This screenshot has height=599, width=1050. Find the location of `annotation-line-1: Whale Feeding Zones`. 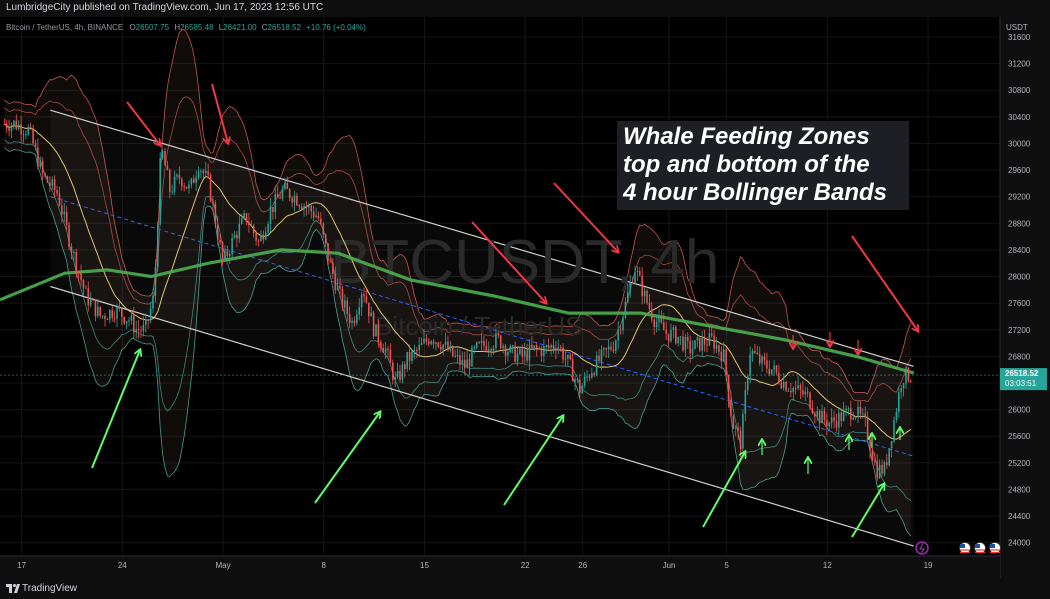

annotation-line-1: Whale Feeding Zones is located at coordinates (746, 136).